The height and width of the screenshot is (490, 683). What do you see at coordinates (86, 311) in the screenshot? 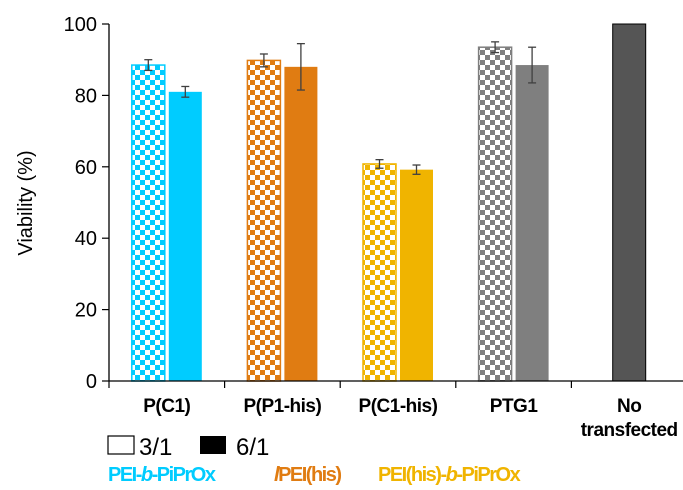
I see `y-tick-label-20: 20` at bounding box center [86, 311].